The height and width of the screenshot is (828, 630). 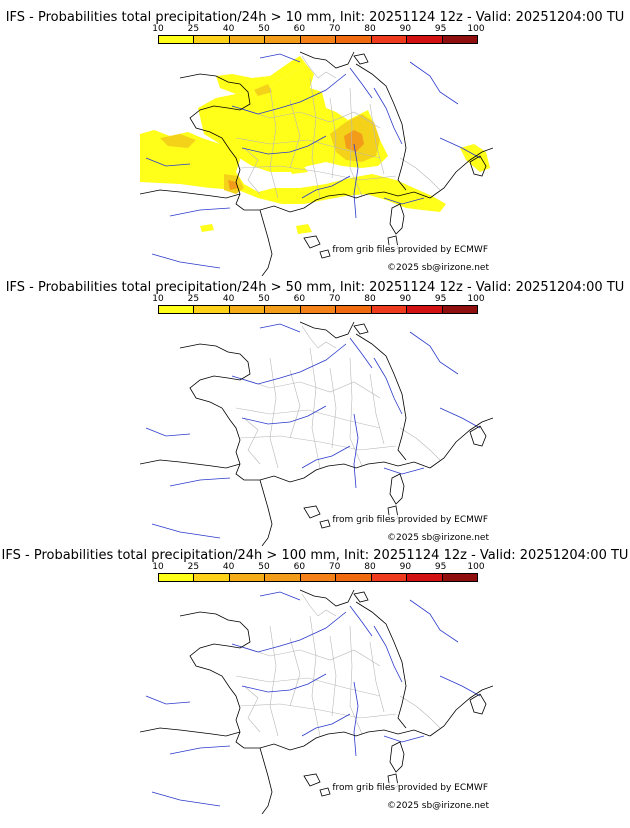 I want to click on shading-light, so click(x=293, y=171).